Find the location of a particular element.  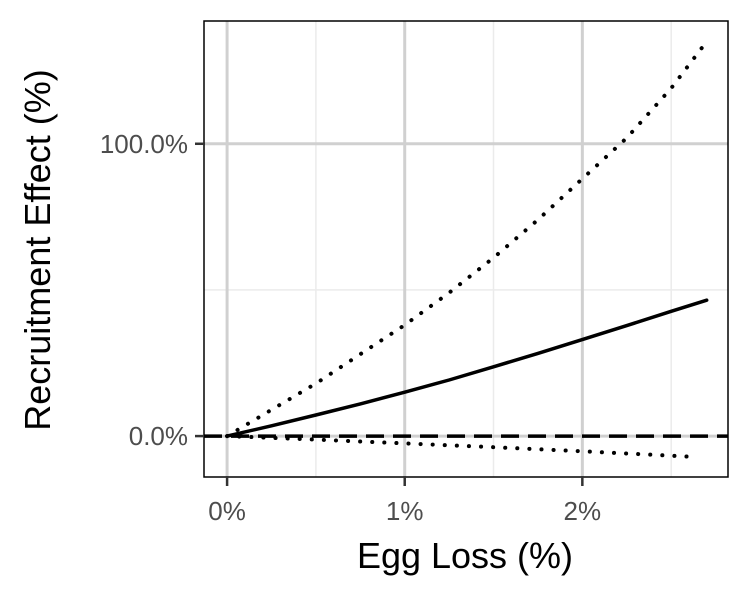

y-axis-title: Recruitment Effect (%) is located at coordinates (37, 249).